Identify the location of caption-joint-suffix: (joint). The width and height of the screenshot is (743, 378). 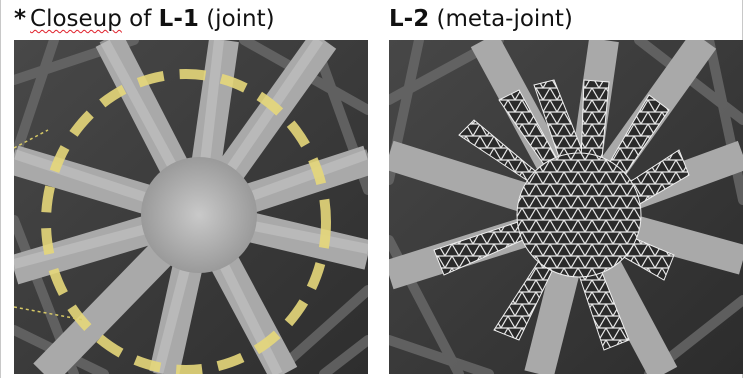
(236, 19).